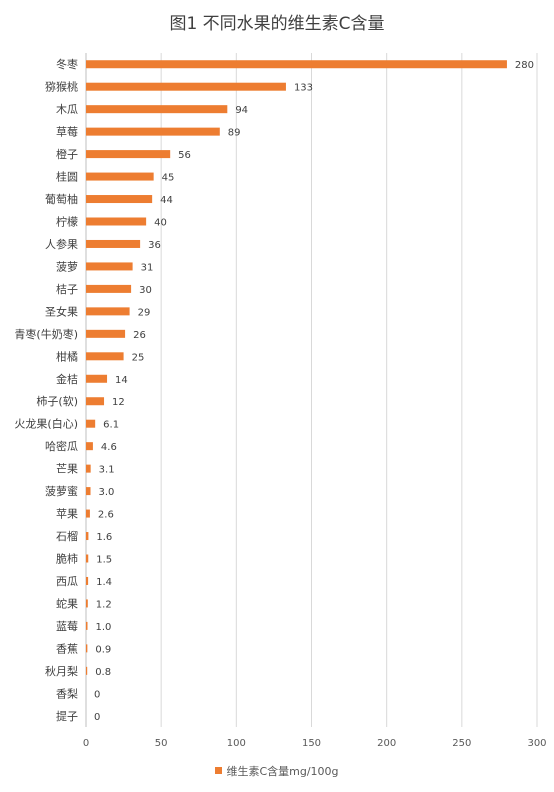  What do you see at coordinates (118, 402) in the screenshot?
I see `data-label: 12` at bounding box center [118, 402].